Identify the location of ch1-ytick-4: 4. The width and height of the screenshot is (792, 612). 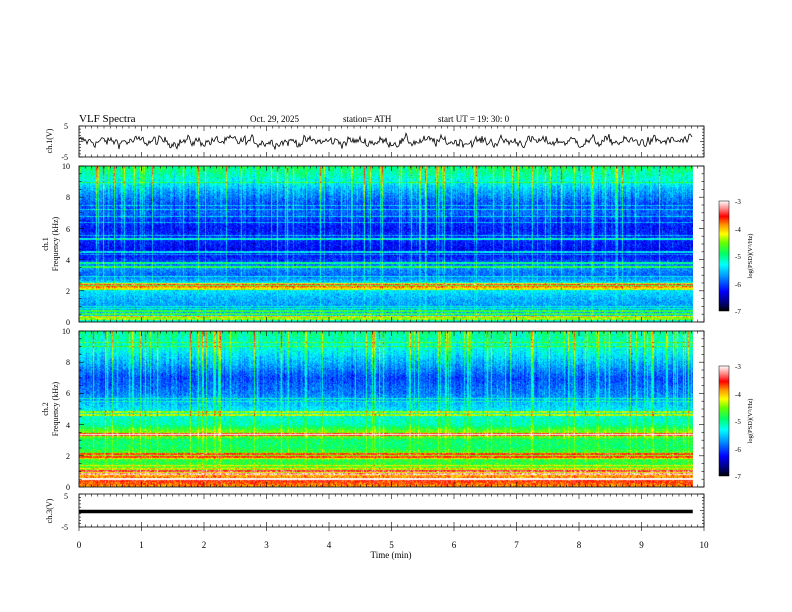
(68, 260).